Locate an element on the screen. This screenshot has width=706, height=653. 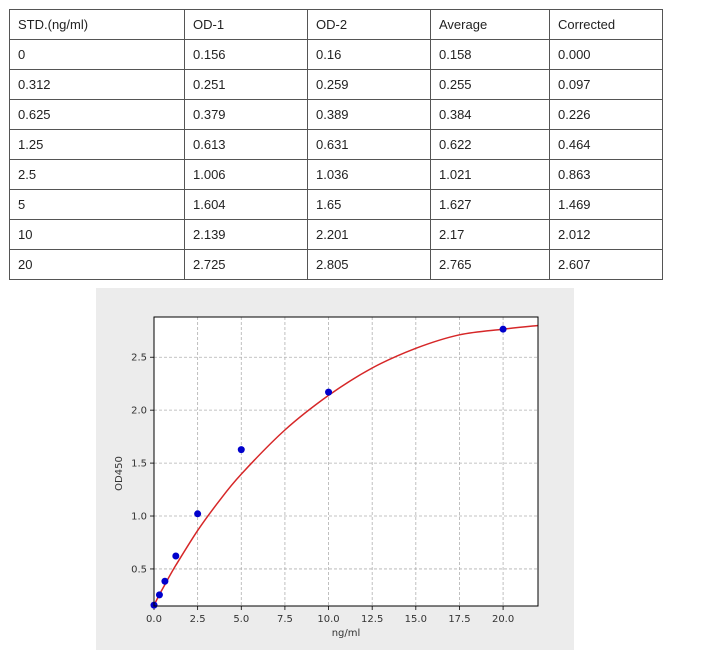
table-cell: 0.625 is located at coordinates (97, 114).